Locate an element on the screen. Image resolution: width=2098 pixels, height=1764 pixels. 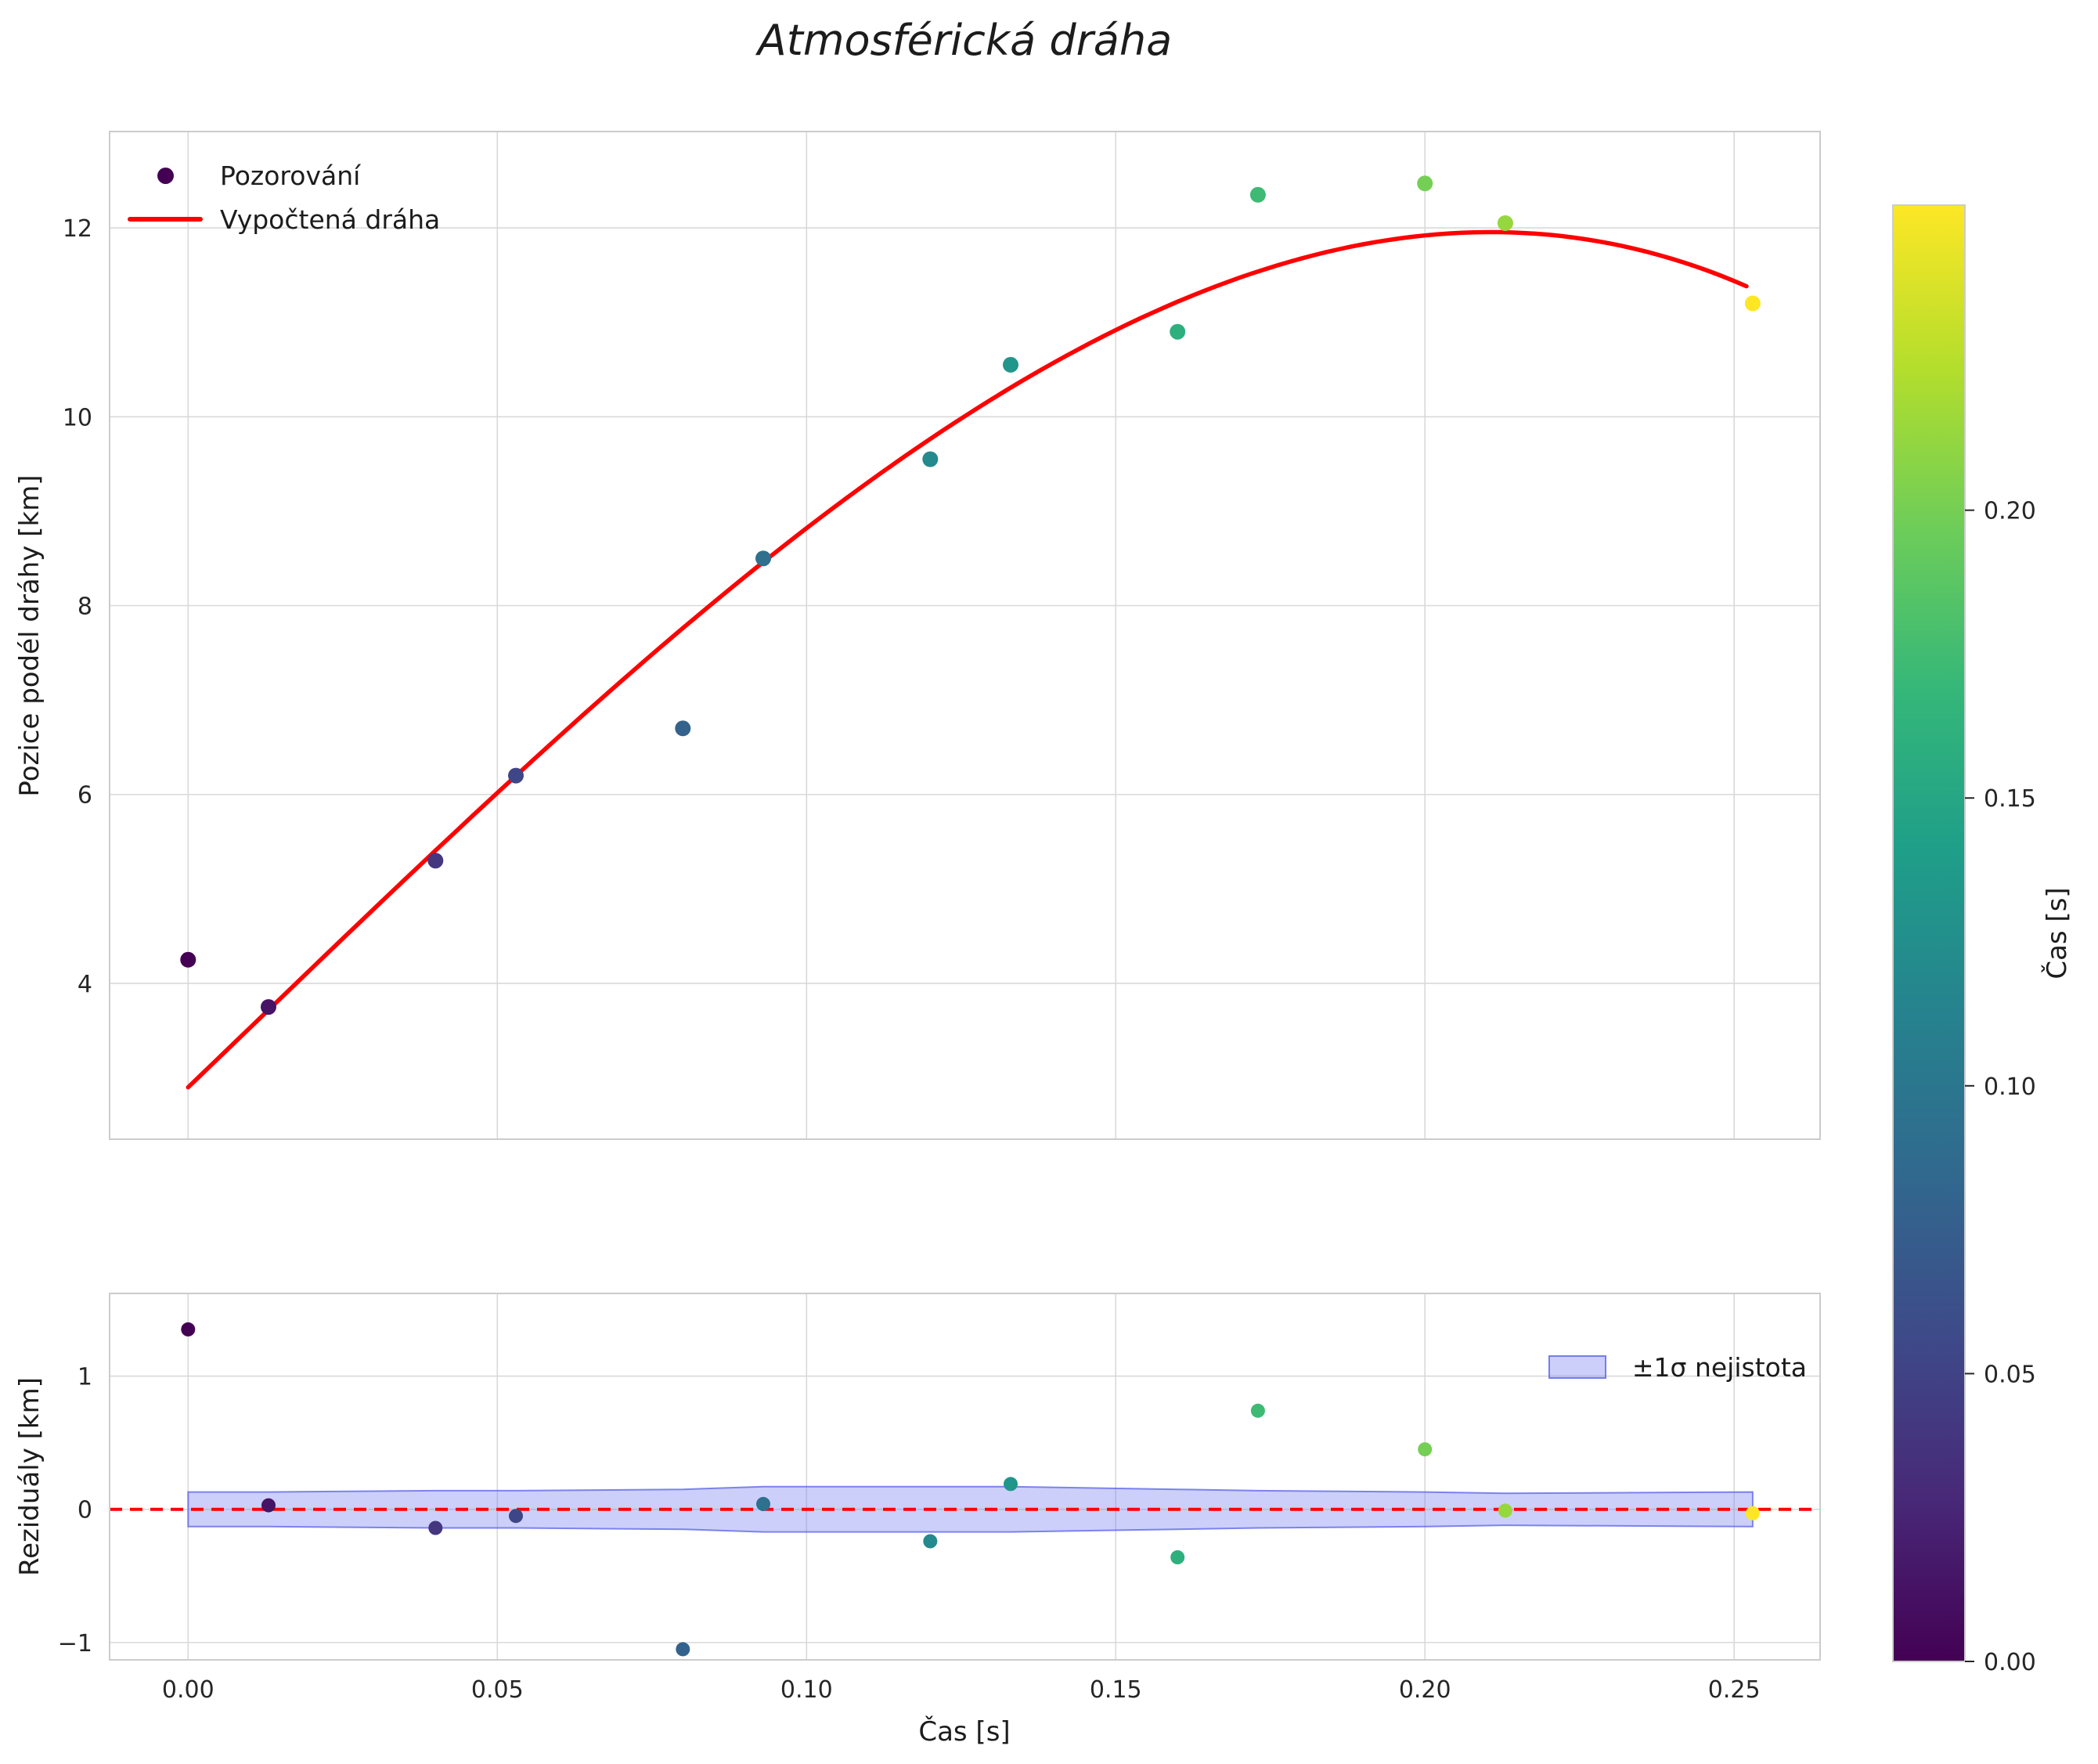
colorbar-tick-label: 0.20 is located at coordinates (2010, 511).